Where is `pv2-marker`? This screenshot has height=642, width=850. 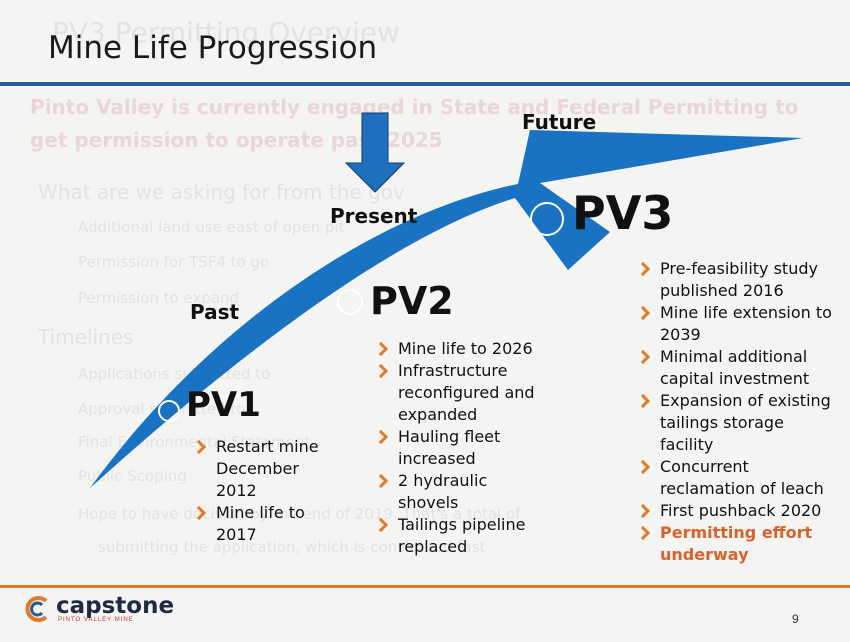
pv2-marker is located at coordinates (350, 302).